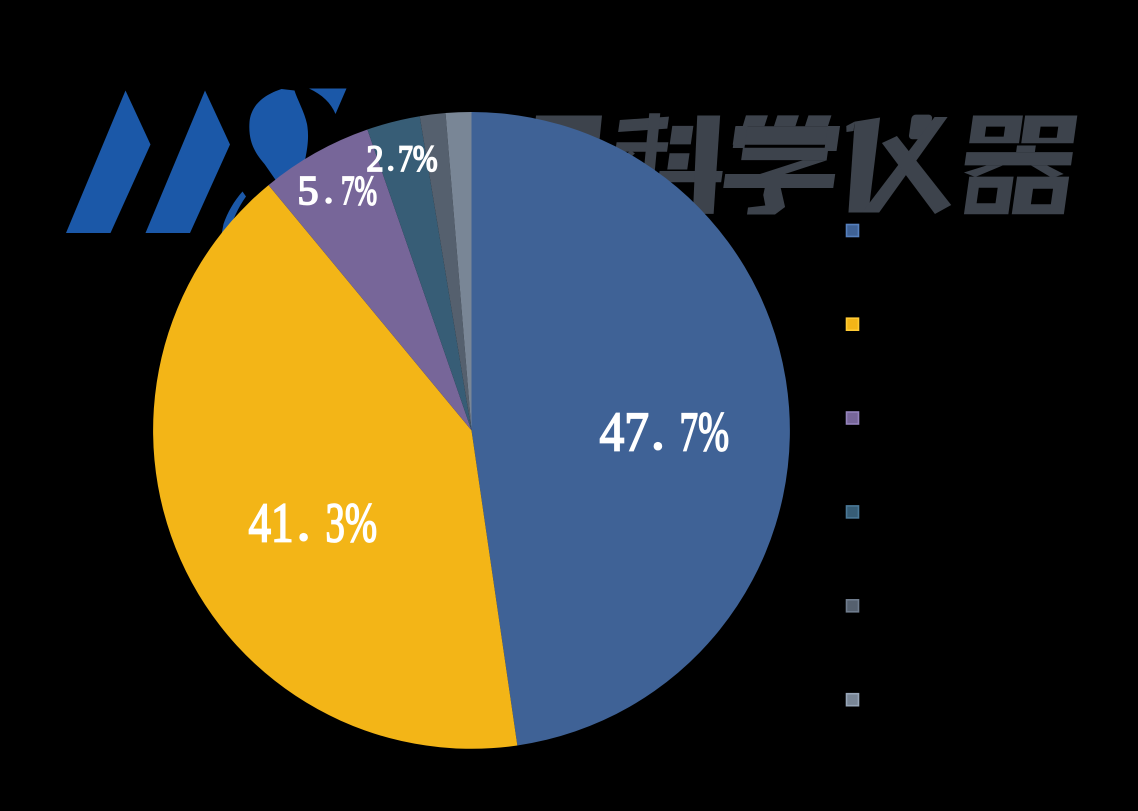  I want to click on svg-text: 3%, so click(352, 524).